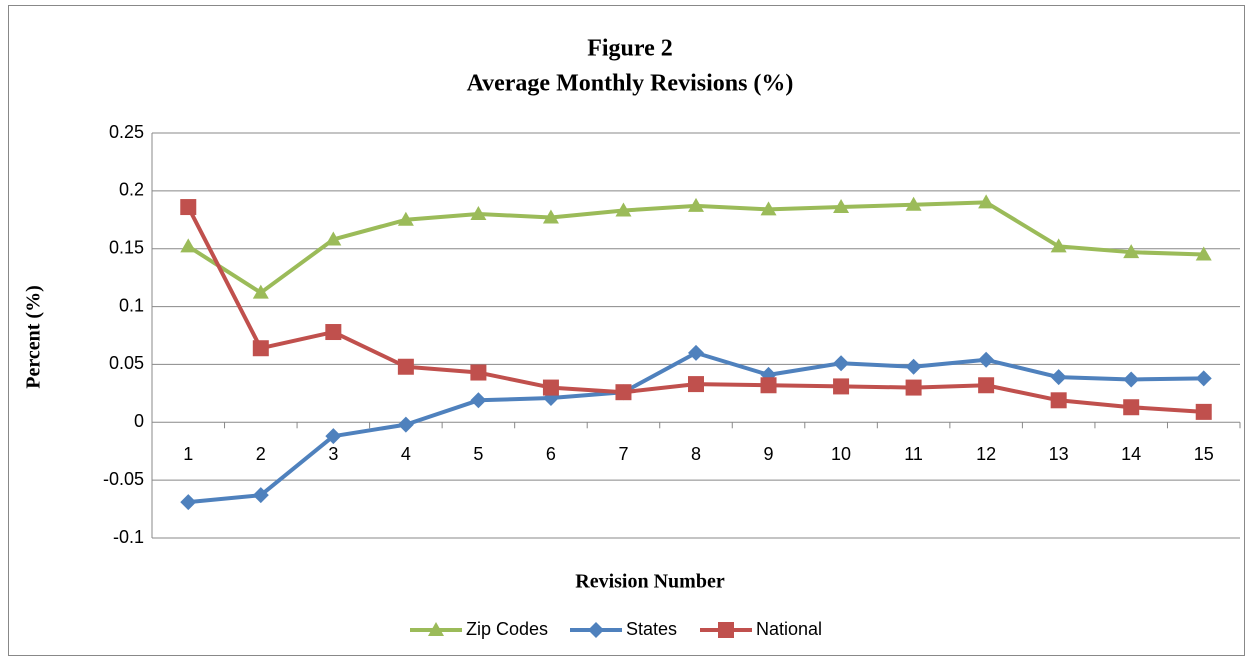 The width and height of the screenshot is (1253, 664). Describe the element at coordinates (841, 454) in the screenshot. I see `x-tick-label: 10` at that location.